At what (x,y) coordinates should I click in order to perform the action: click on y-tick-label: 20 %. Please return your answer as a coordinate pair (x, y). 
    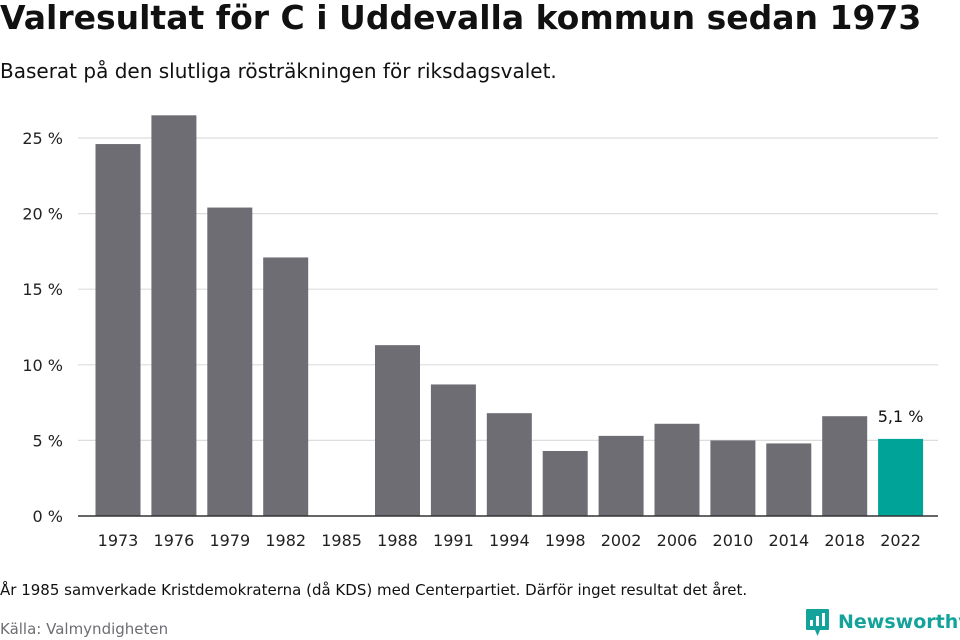
    Looking at the image, I should click on (42, 214).